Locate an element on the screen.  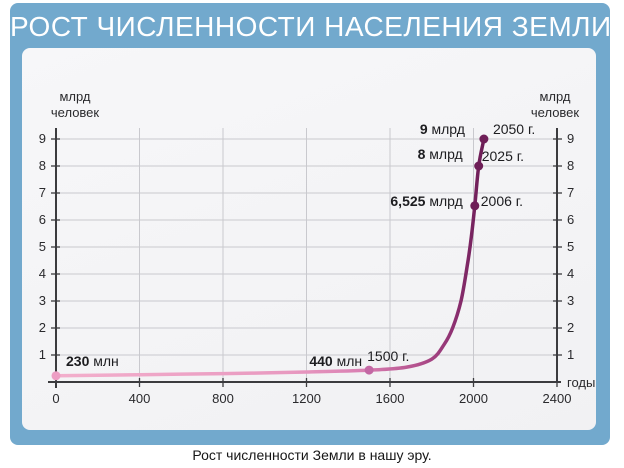
y-axis-unit-left: человек is located at coordinates (75, 112).